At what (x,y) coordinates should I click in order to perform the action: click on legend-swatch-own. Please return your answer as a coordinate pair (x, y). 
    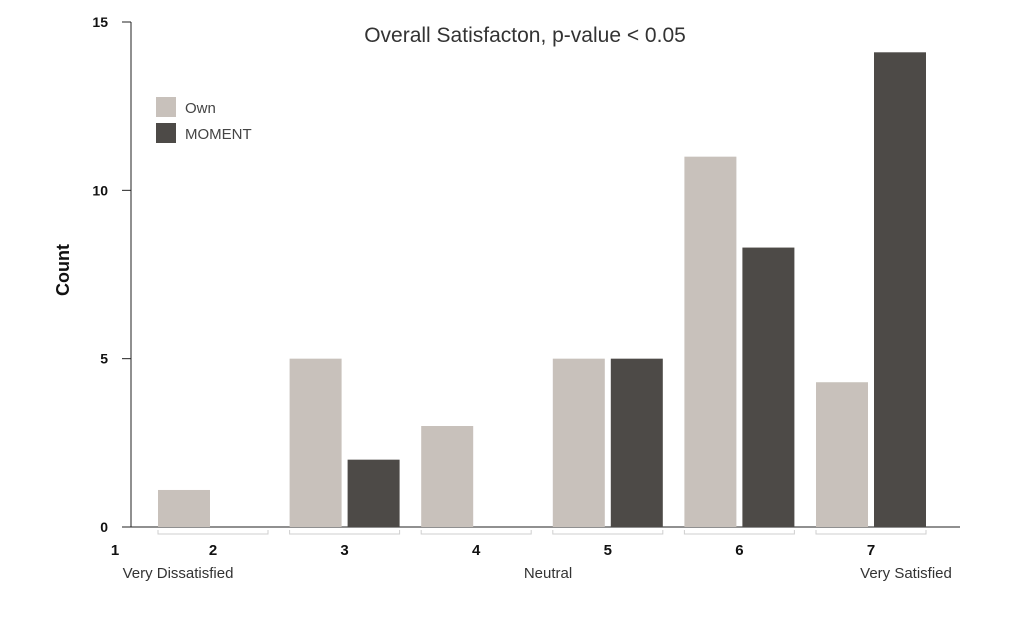
    Looking at the image, I should click on (166, 107).